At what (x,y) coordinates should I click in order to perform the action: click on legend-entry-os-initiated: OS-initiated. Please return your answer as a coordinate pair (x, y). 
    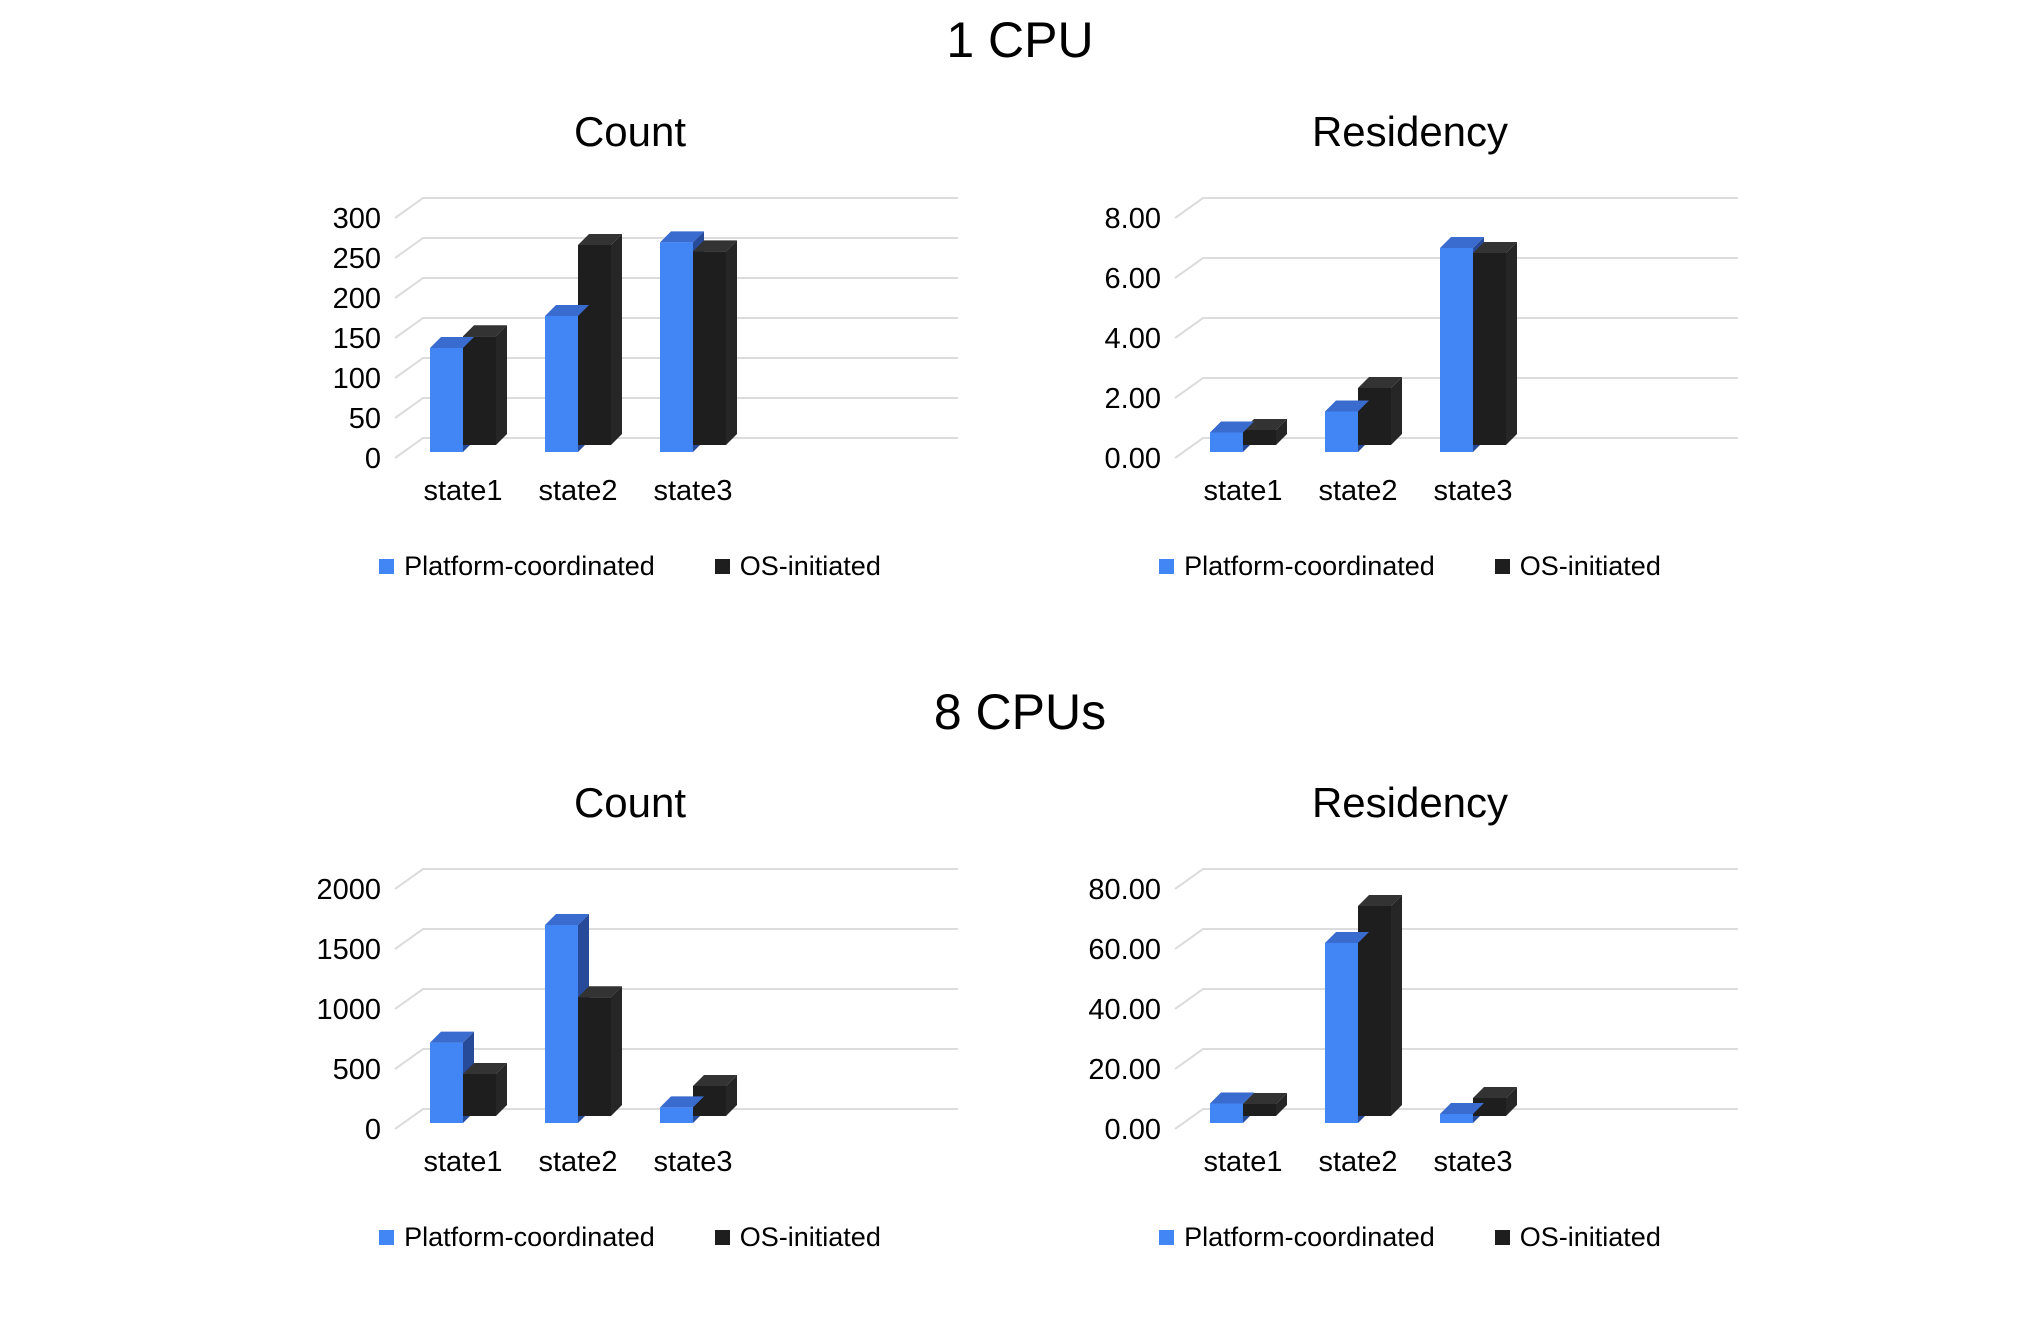
    Looking at the image, I should click on (1577, 1237).